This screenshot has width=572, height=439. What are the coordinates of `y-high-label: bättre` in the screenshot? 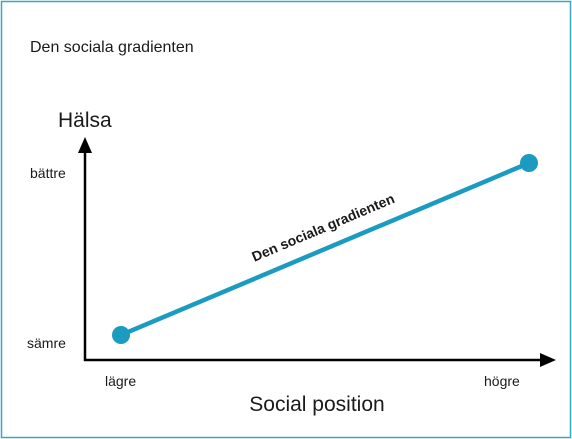 It's located at (48, 173).